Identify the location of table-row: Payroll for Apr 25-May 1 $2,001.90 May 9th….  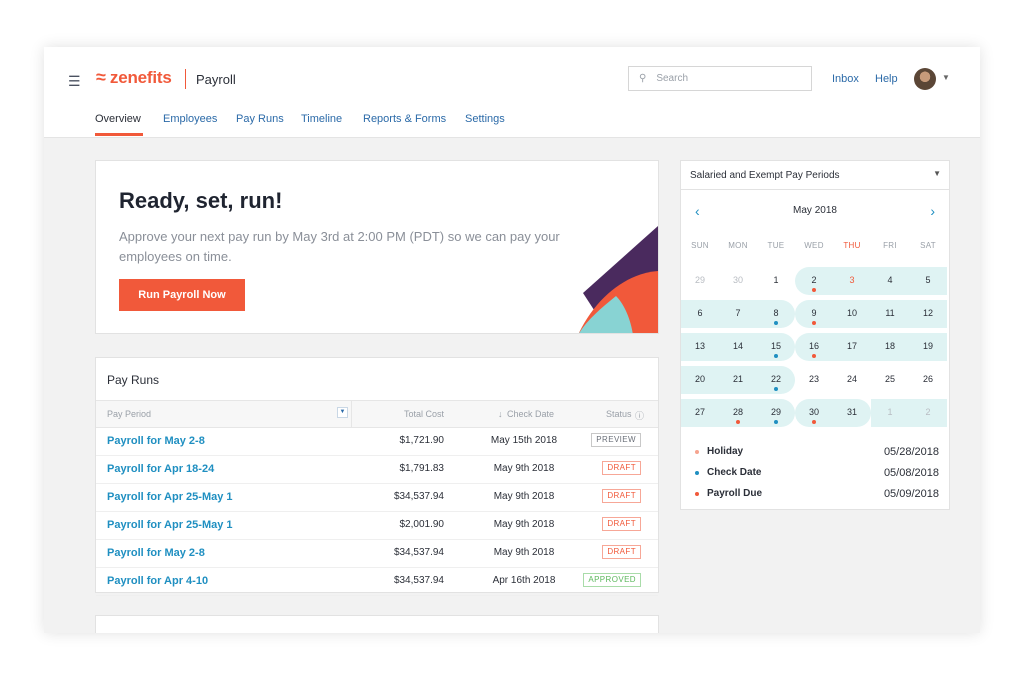
(377, 525).